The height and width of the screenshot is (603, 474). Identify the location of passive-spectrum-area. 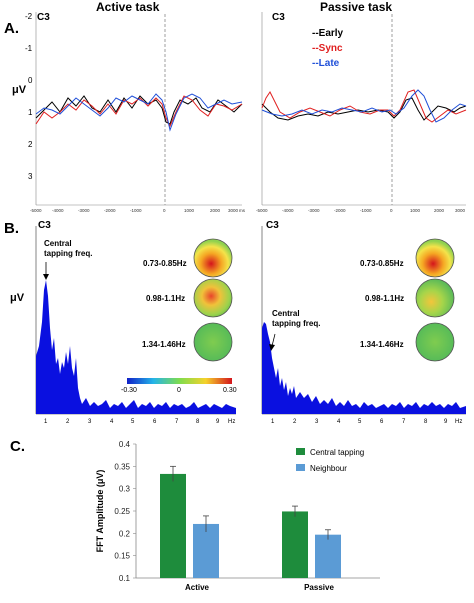
(364, 368).